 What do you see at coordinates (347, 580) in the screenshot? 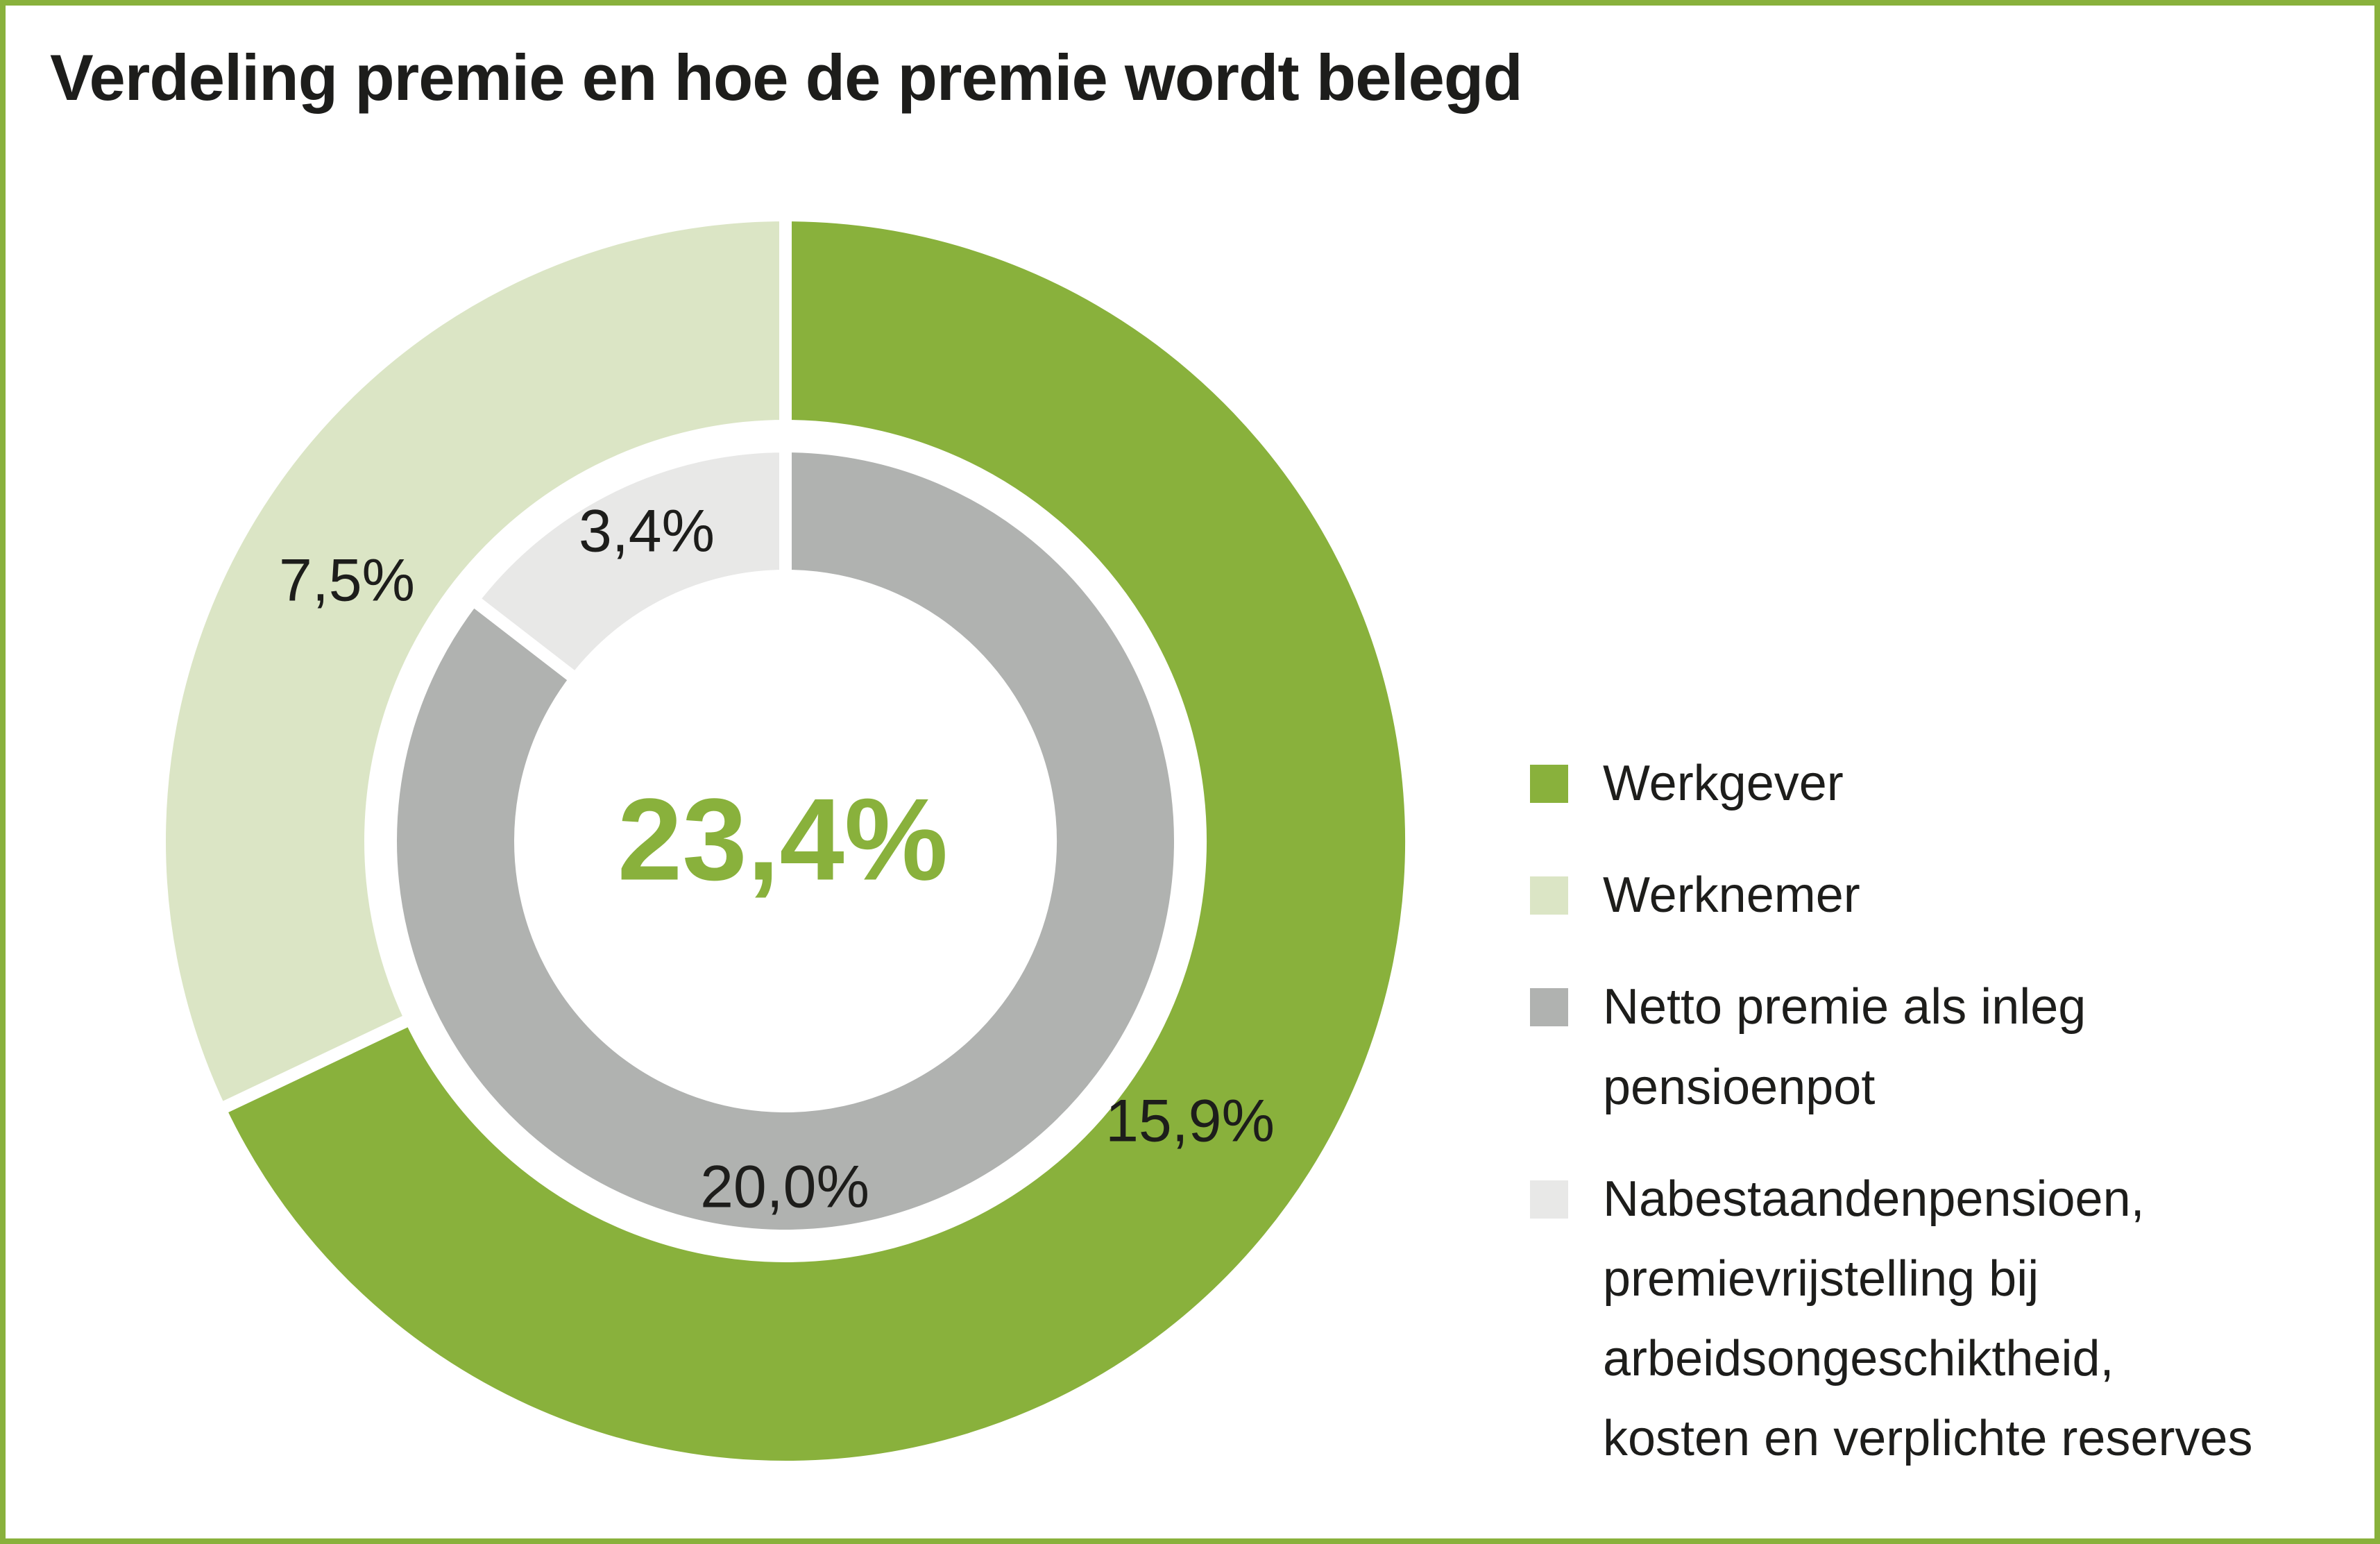
I see `segment-label-werknemer: 7,5%` at bounding box center [347, 580].